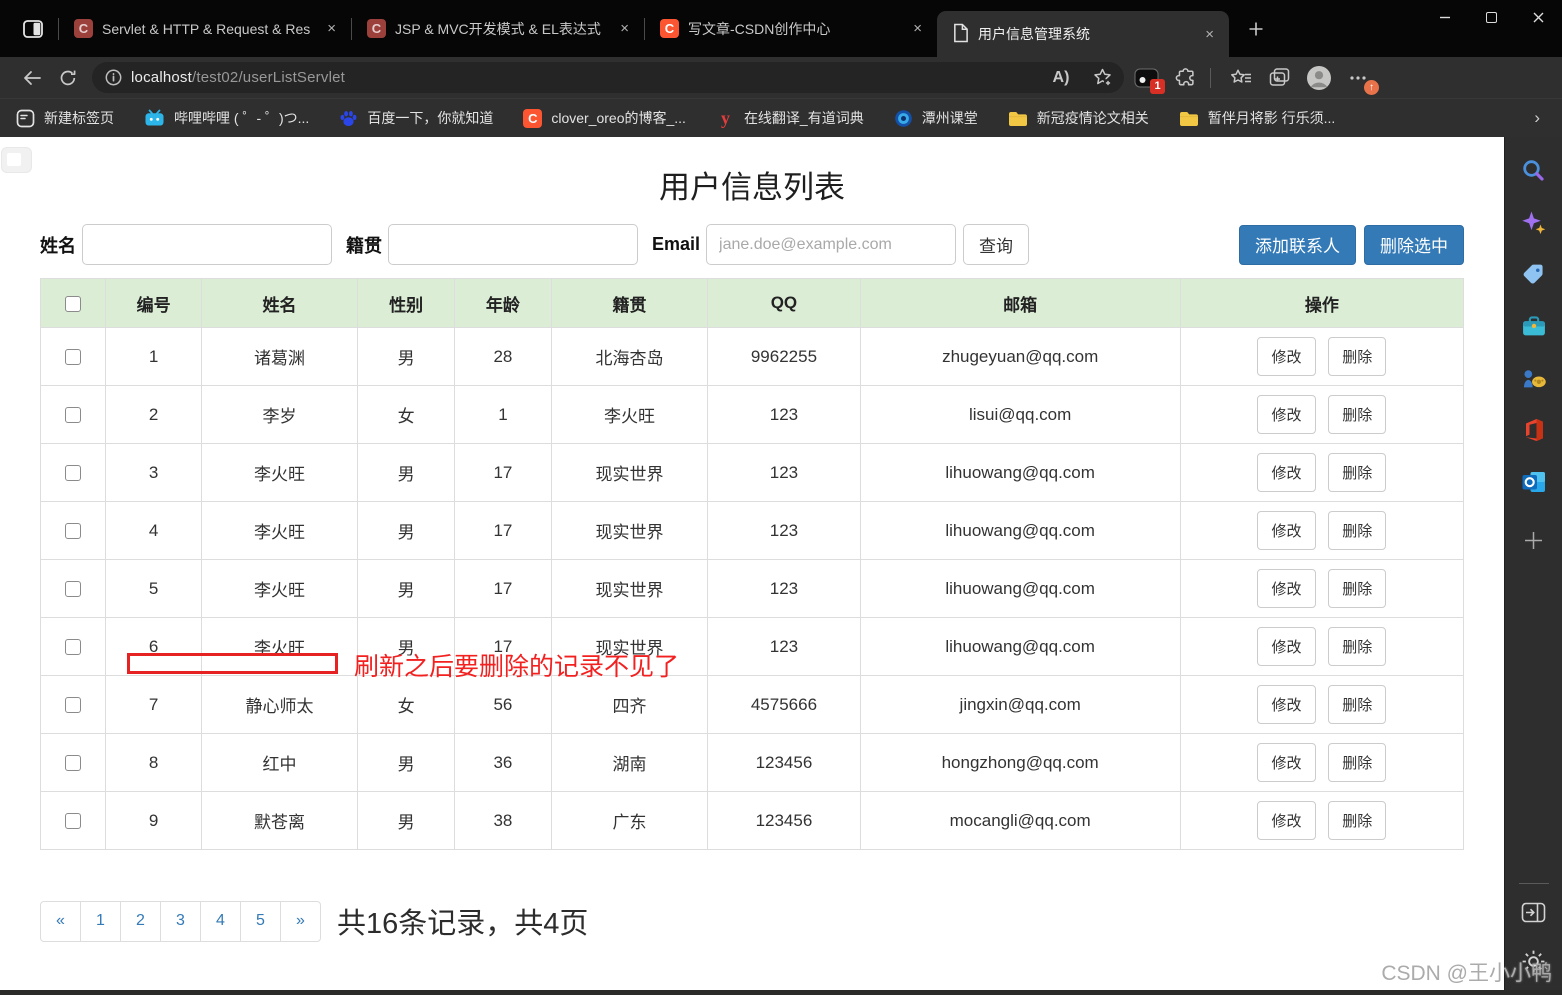  I want to click on cell-age: 28, so click(503, 356).